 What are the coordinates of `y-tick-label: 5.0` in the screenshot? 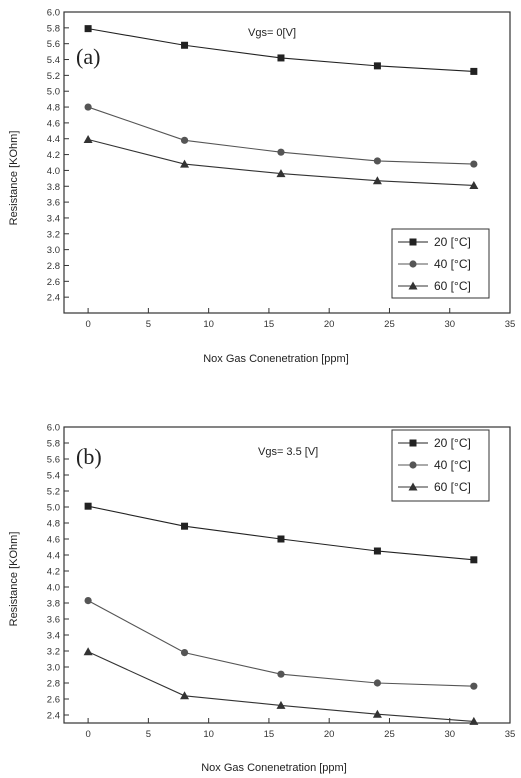 It's located at (53, 92).